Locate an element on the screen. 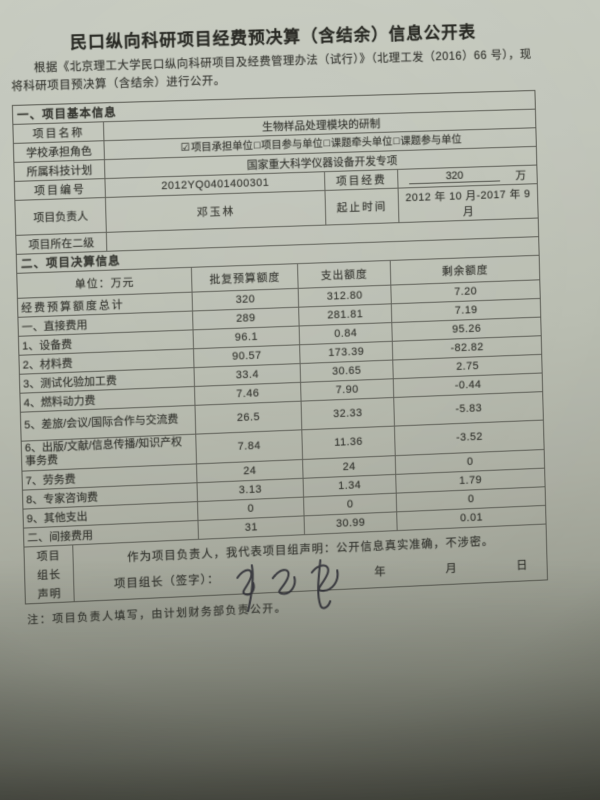 This screenshot has height=800, width=600. project-name-label: 项目名称 is located at coordinates (58, 133).